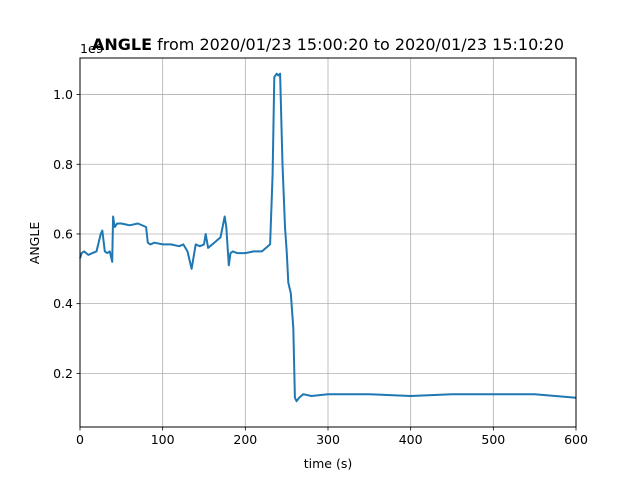 Image resolution: width=640 pixels, height=480 pixels. Describe the element at coordinates (63, 303) in the screenshot. I see `y-tick-label: 0.4` at that location.